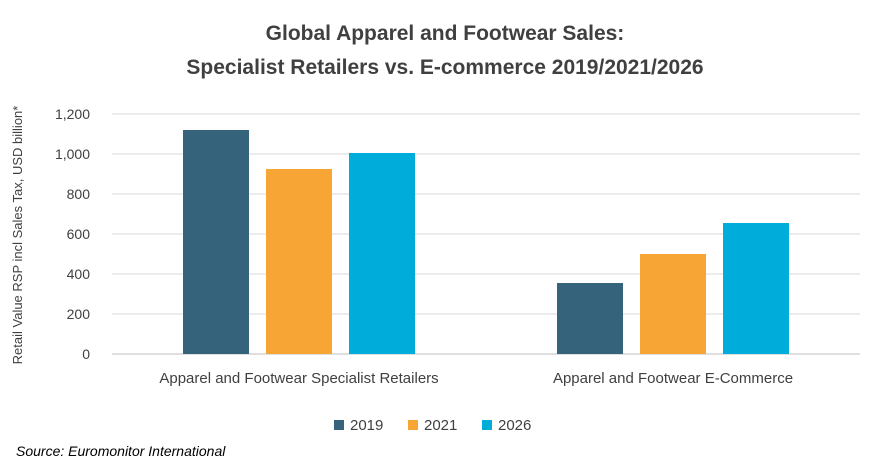  What do you see at coordinates (79, 234) in the screenshot?
I see `y-tick-label: 600` at bounding box center [79, 234].